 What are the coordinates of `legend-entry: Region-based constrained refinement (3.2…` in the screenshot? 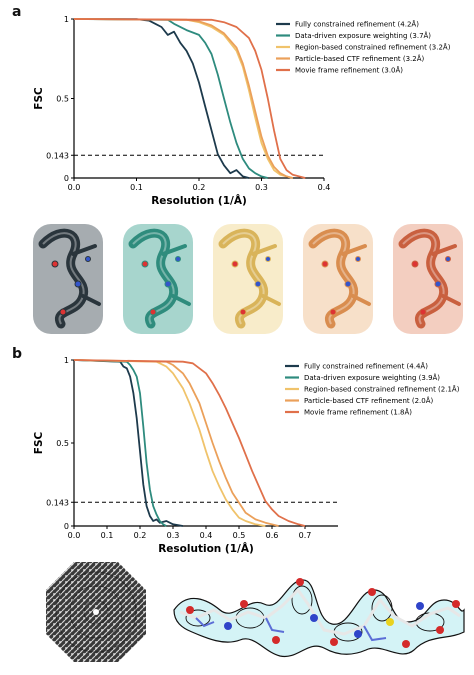 It's located at (373, 47).